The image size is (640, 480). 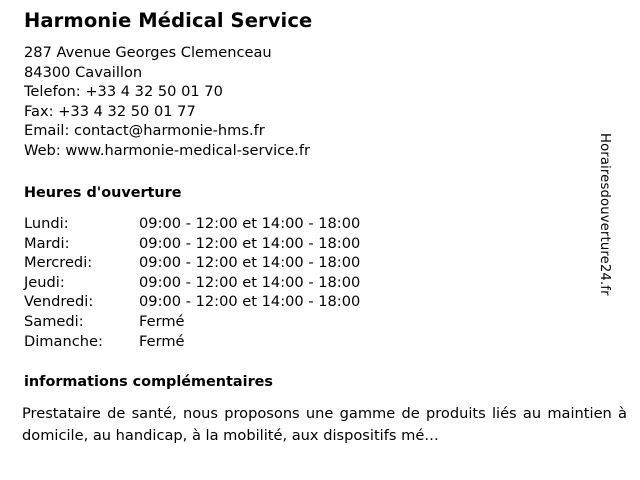 I want to click on hours-day-label: Vendredi:, so click(x=59, y=302).